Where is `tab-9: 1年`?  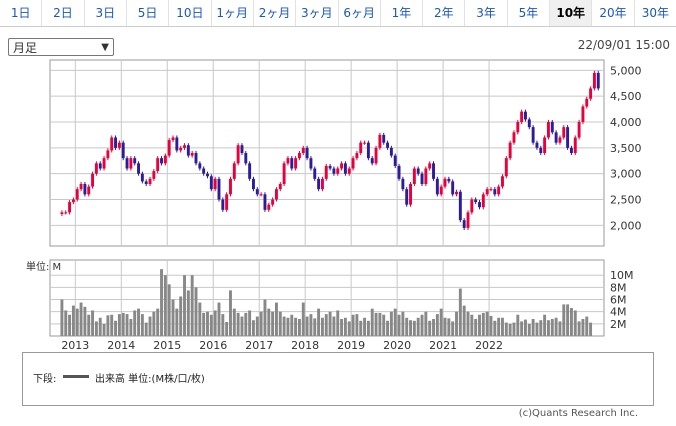 tab-9: 1年 is located at coordinates (402, 13).